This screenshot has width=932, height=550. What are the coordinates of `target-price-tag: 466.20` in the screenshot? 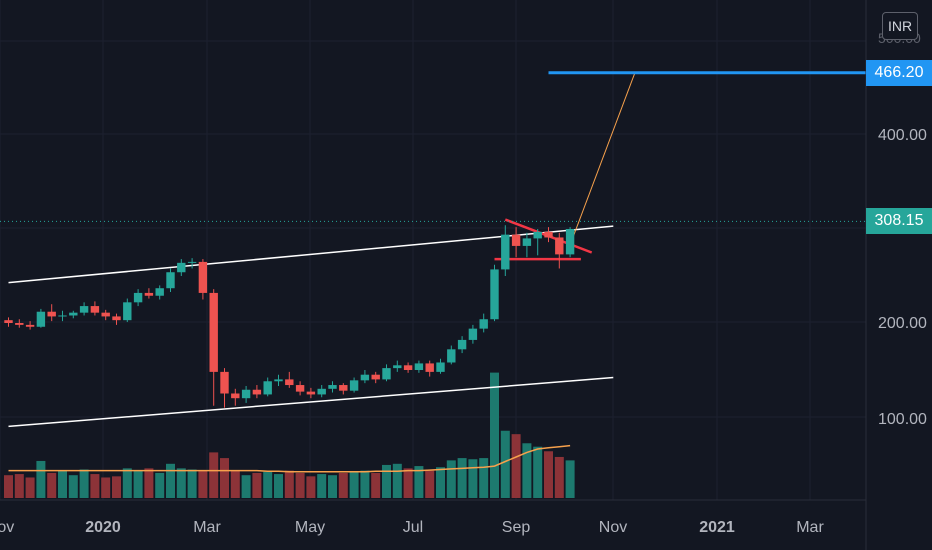 It's located at (899, 72).